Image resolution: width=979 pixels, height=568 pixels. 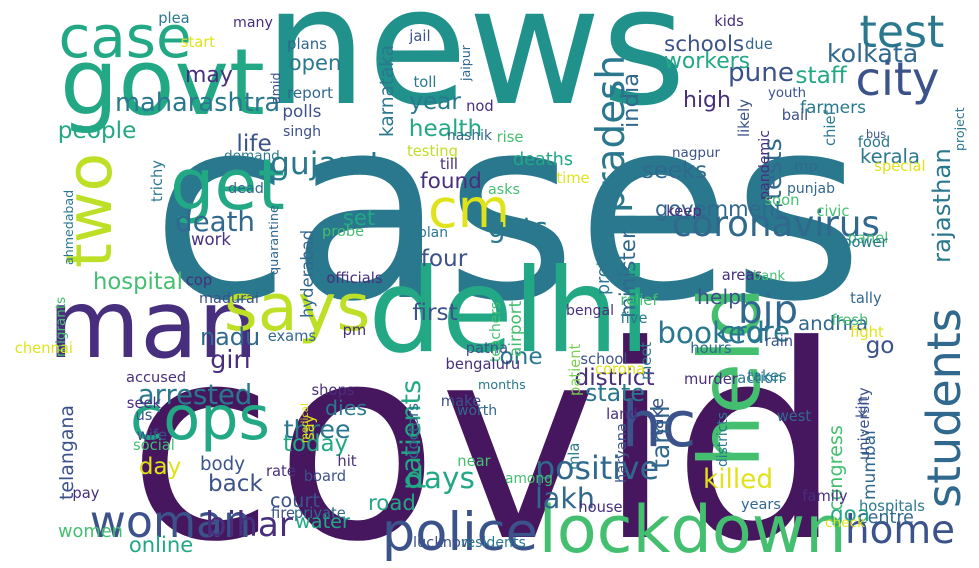 What do you see at coordinates (295, 501) in the screenshot?
I see `word-court: court` at bounding box center [295, 501].